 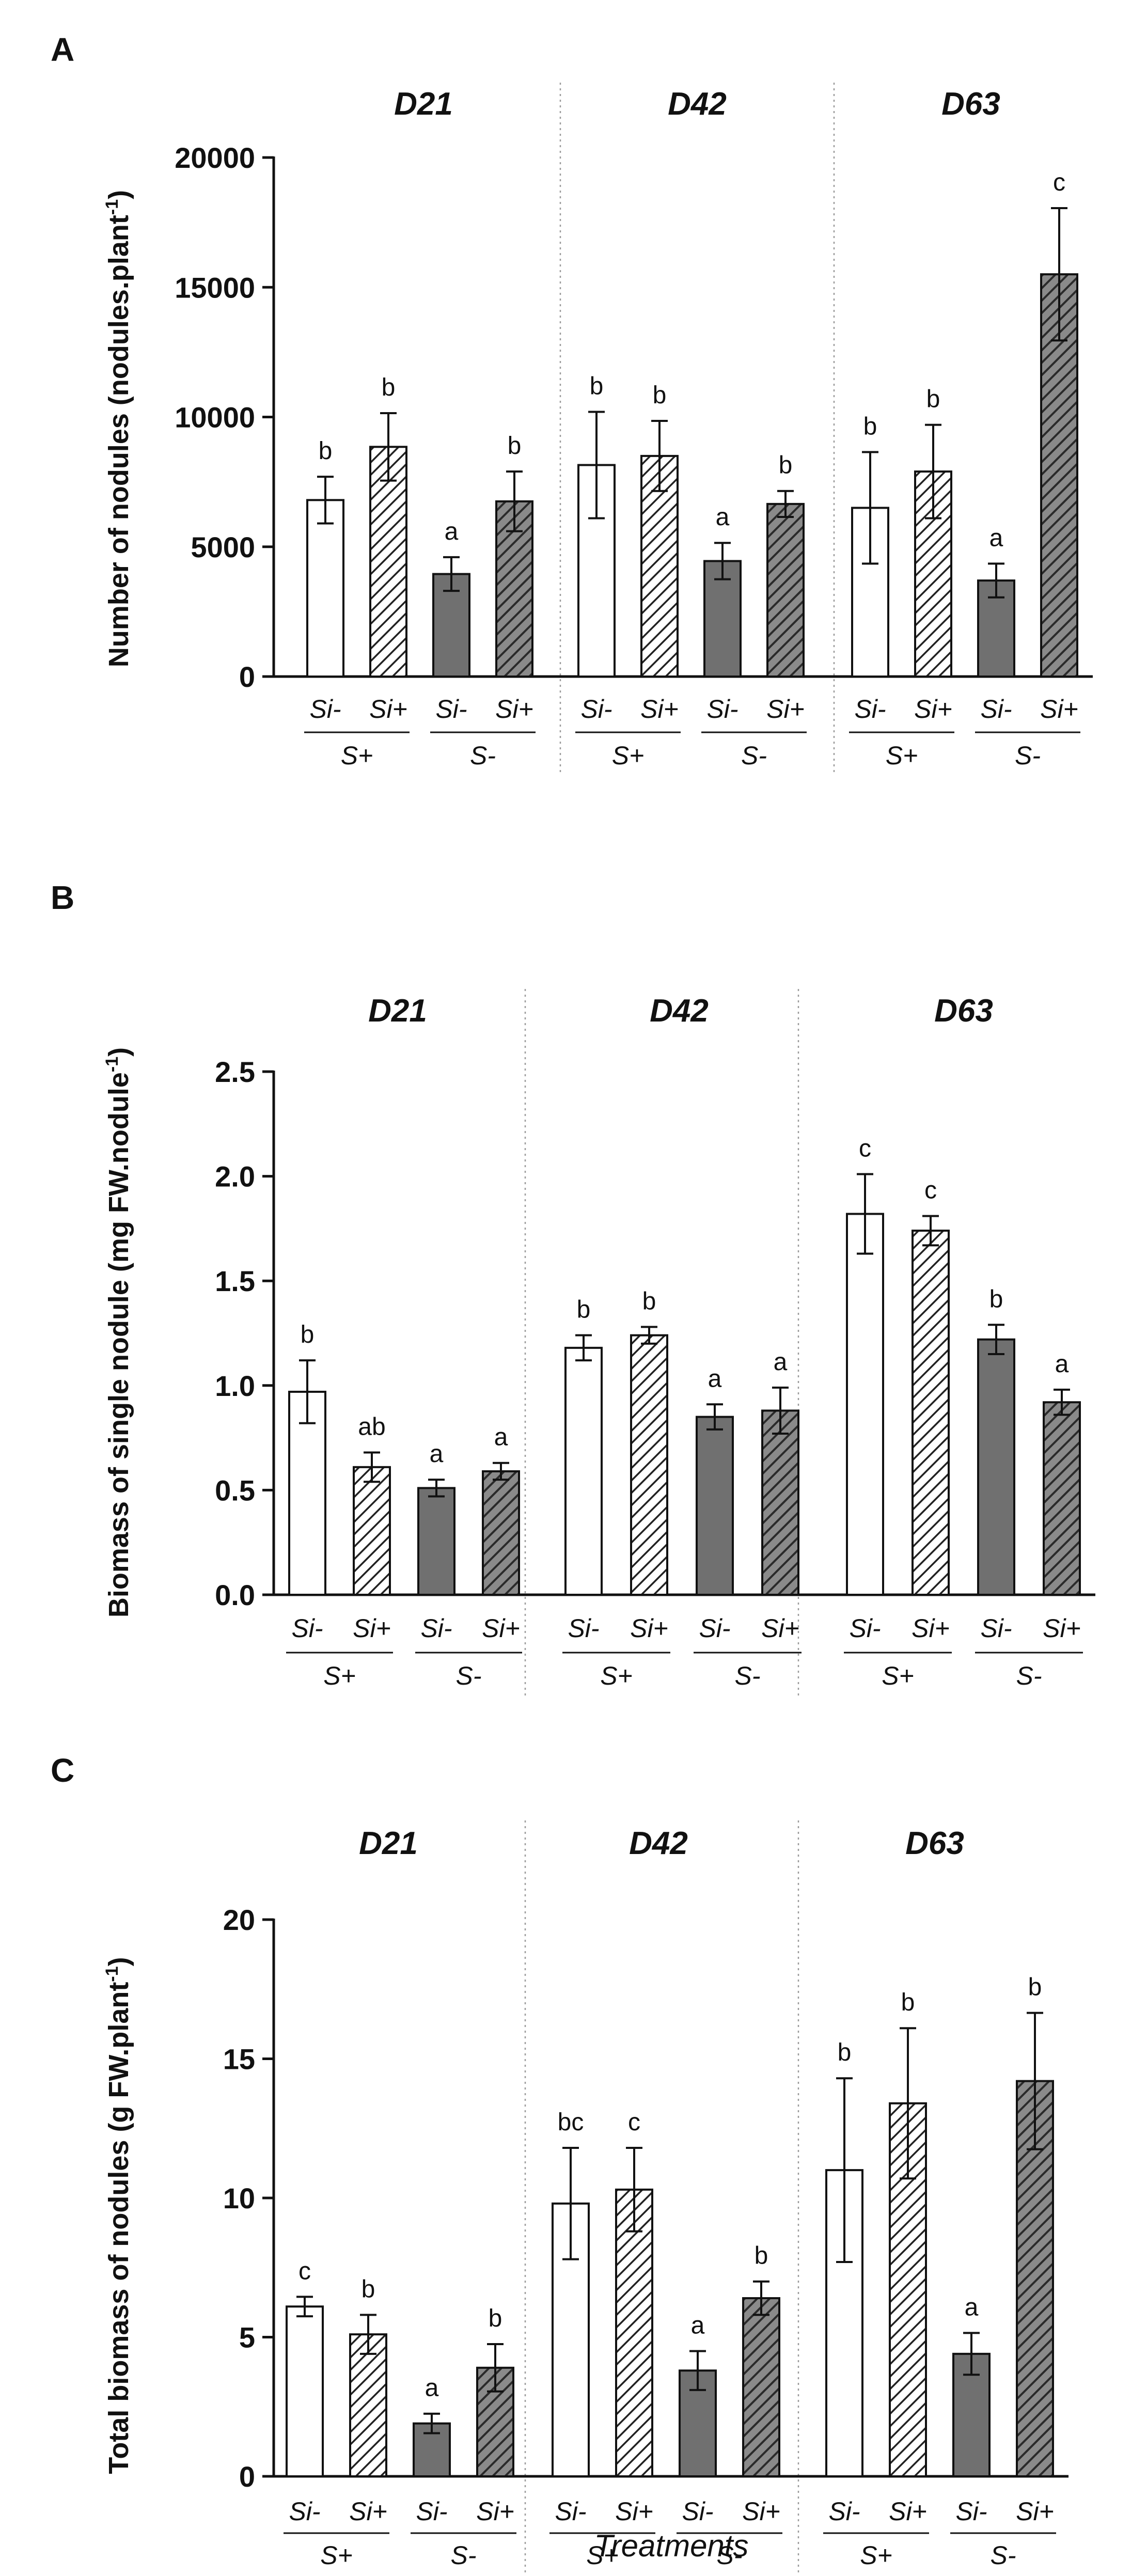 I want to click on significance-letter: bc, so click(x=571, y=2122).